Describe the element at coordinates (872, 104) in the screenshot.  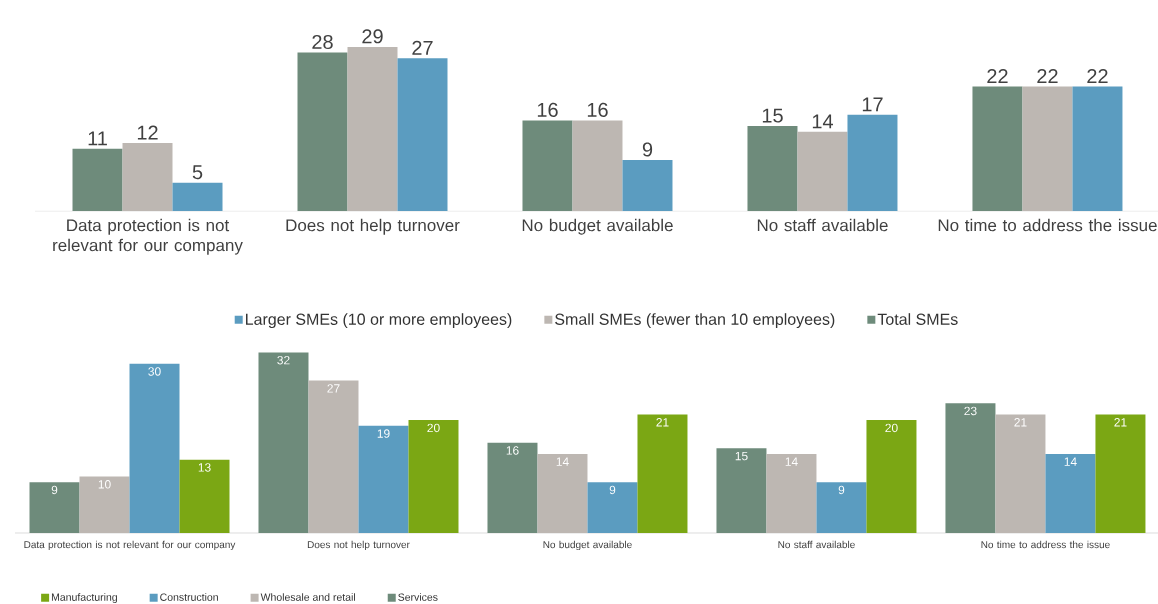
I see `data-label: 17` at that location.